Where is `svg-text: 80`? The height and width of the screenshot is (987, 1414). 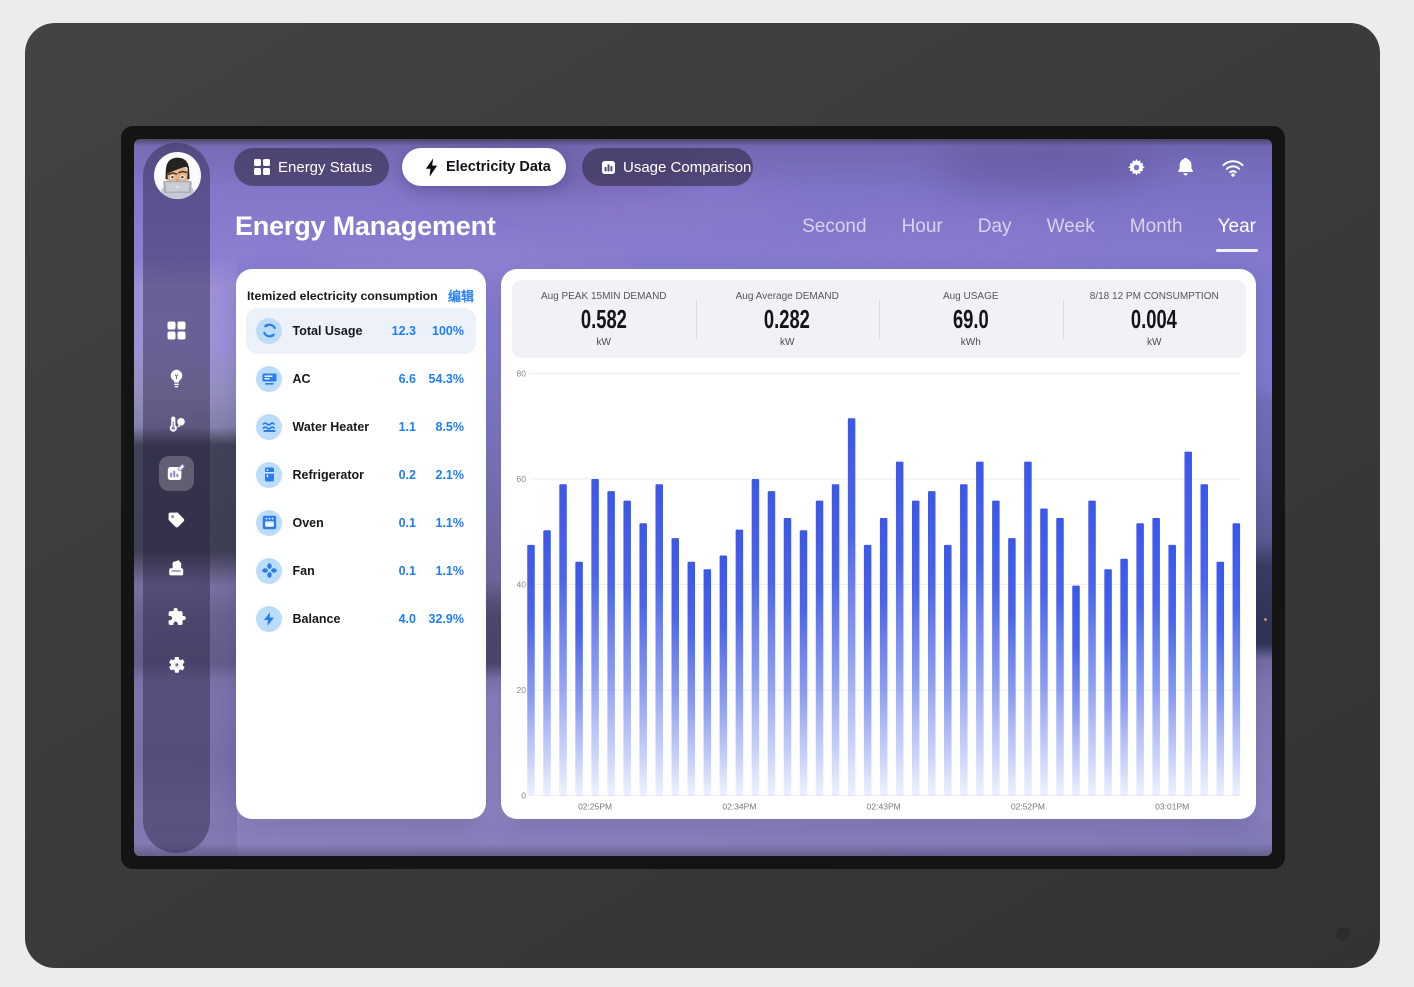 svg-text: 80 is located at coordinates (522, 374).